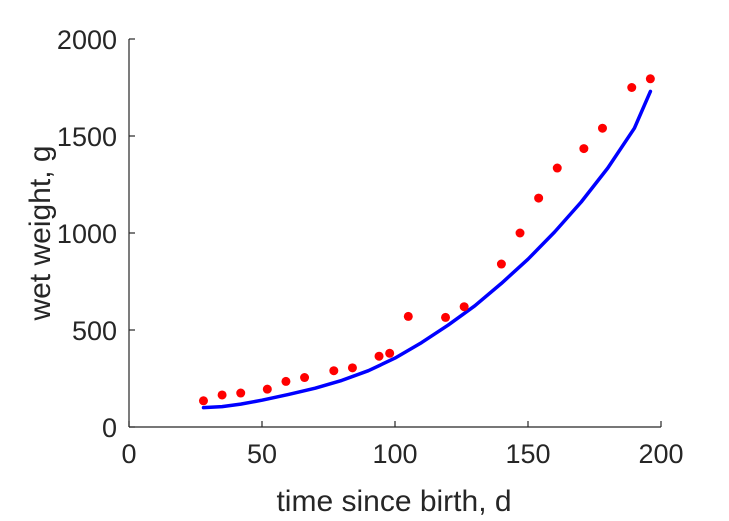  I want to click on y-tick-label: 2000, so click(87, 40).